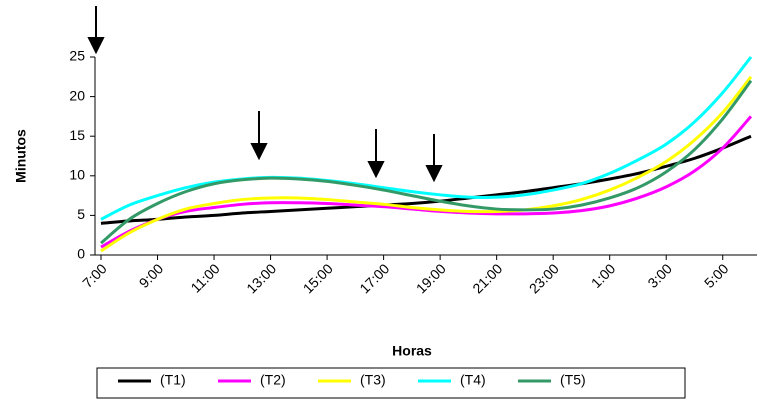  Describe the element at coordinates (77, 135) in the screenshot. I see `y-tick-label: 15` at that location.